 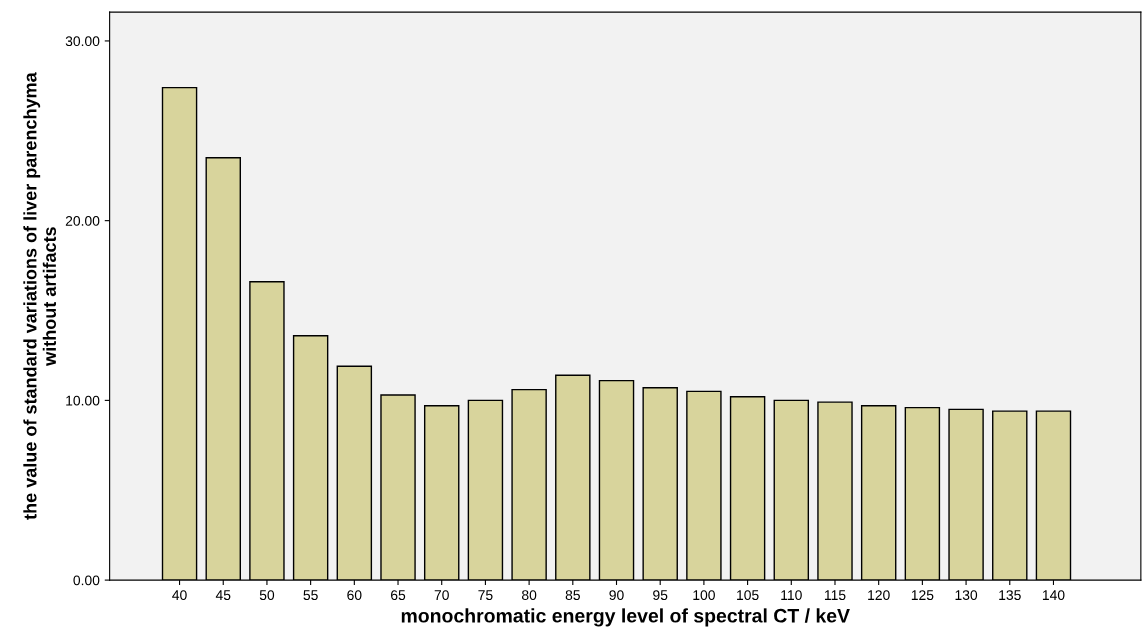 I want to click on x-tick-label: 135, so click(x=1010, y=595).